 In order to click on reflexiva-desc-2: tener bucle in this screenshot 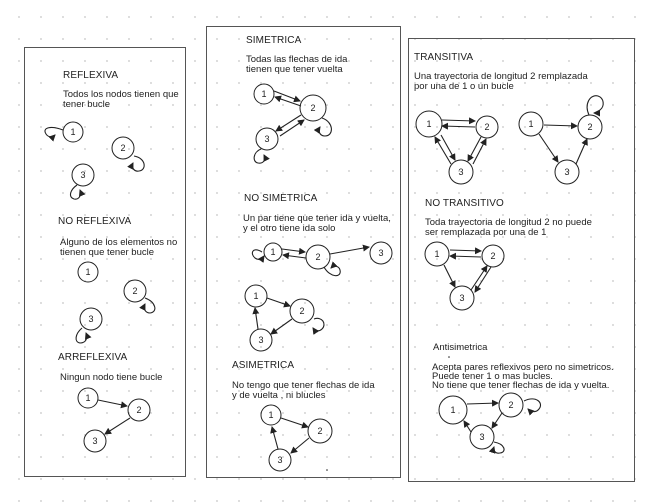, I will do `click(87, 104)`.